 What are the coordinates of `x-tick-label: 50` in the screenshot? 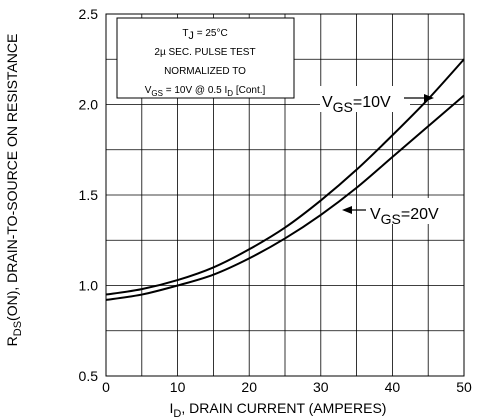 It's located at (464, 387).